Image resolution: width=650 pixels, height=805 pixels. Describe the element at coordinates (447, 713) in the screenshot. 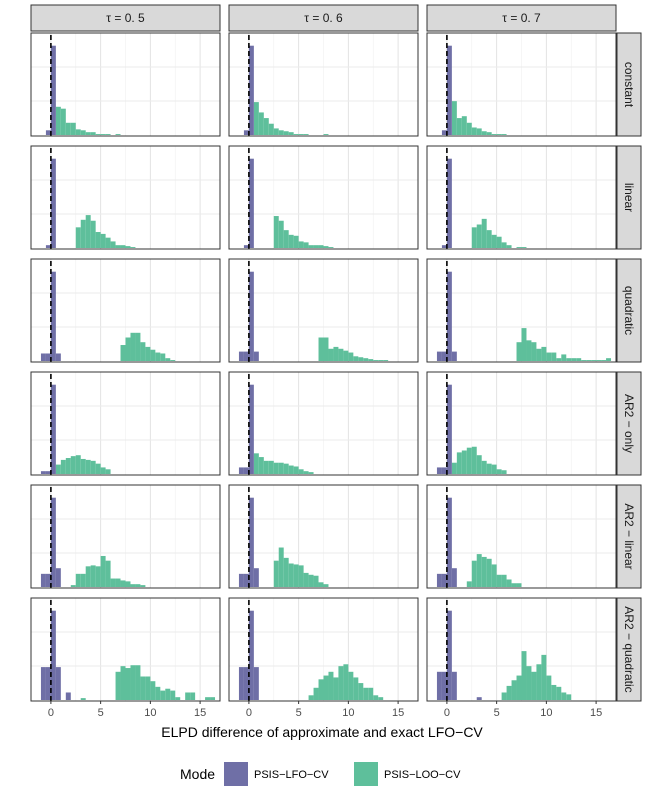

I see `x-tick-label: 0` at that location.